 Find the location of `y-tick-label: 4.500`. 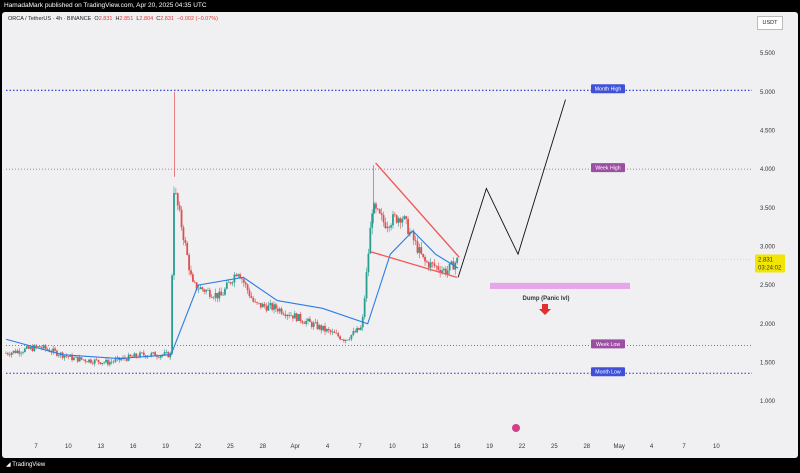

y-tick-label: 4.500 is located at coordinates (768, 132).